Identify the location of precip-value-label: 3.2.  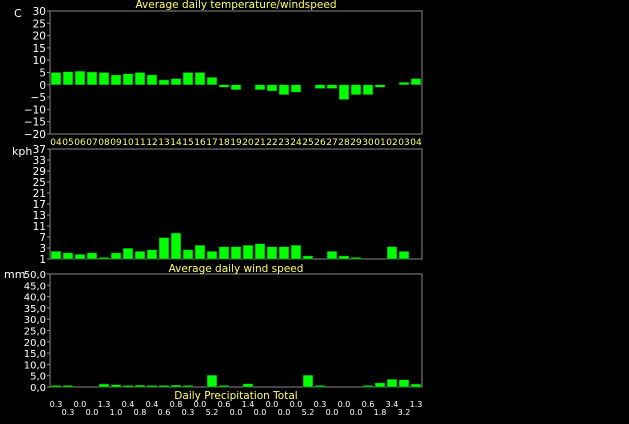
(404, 412).